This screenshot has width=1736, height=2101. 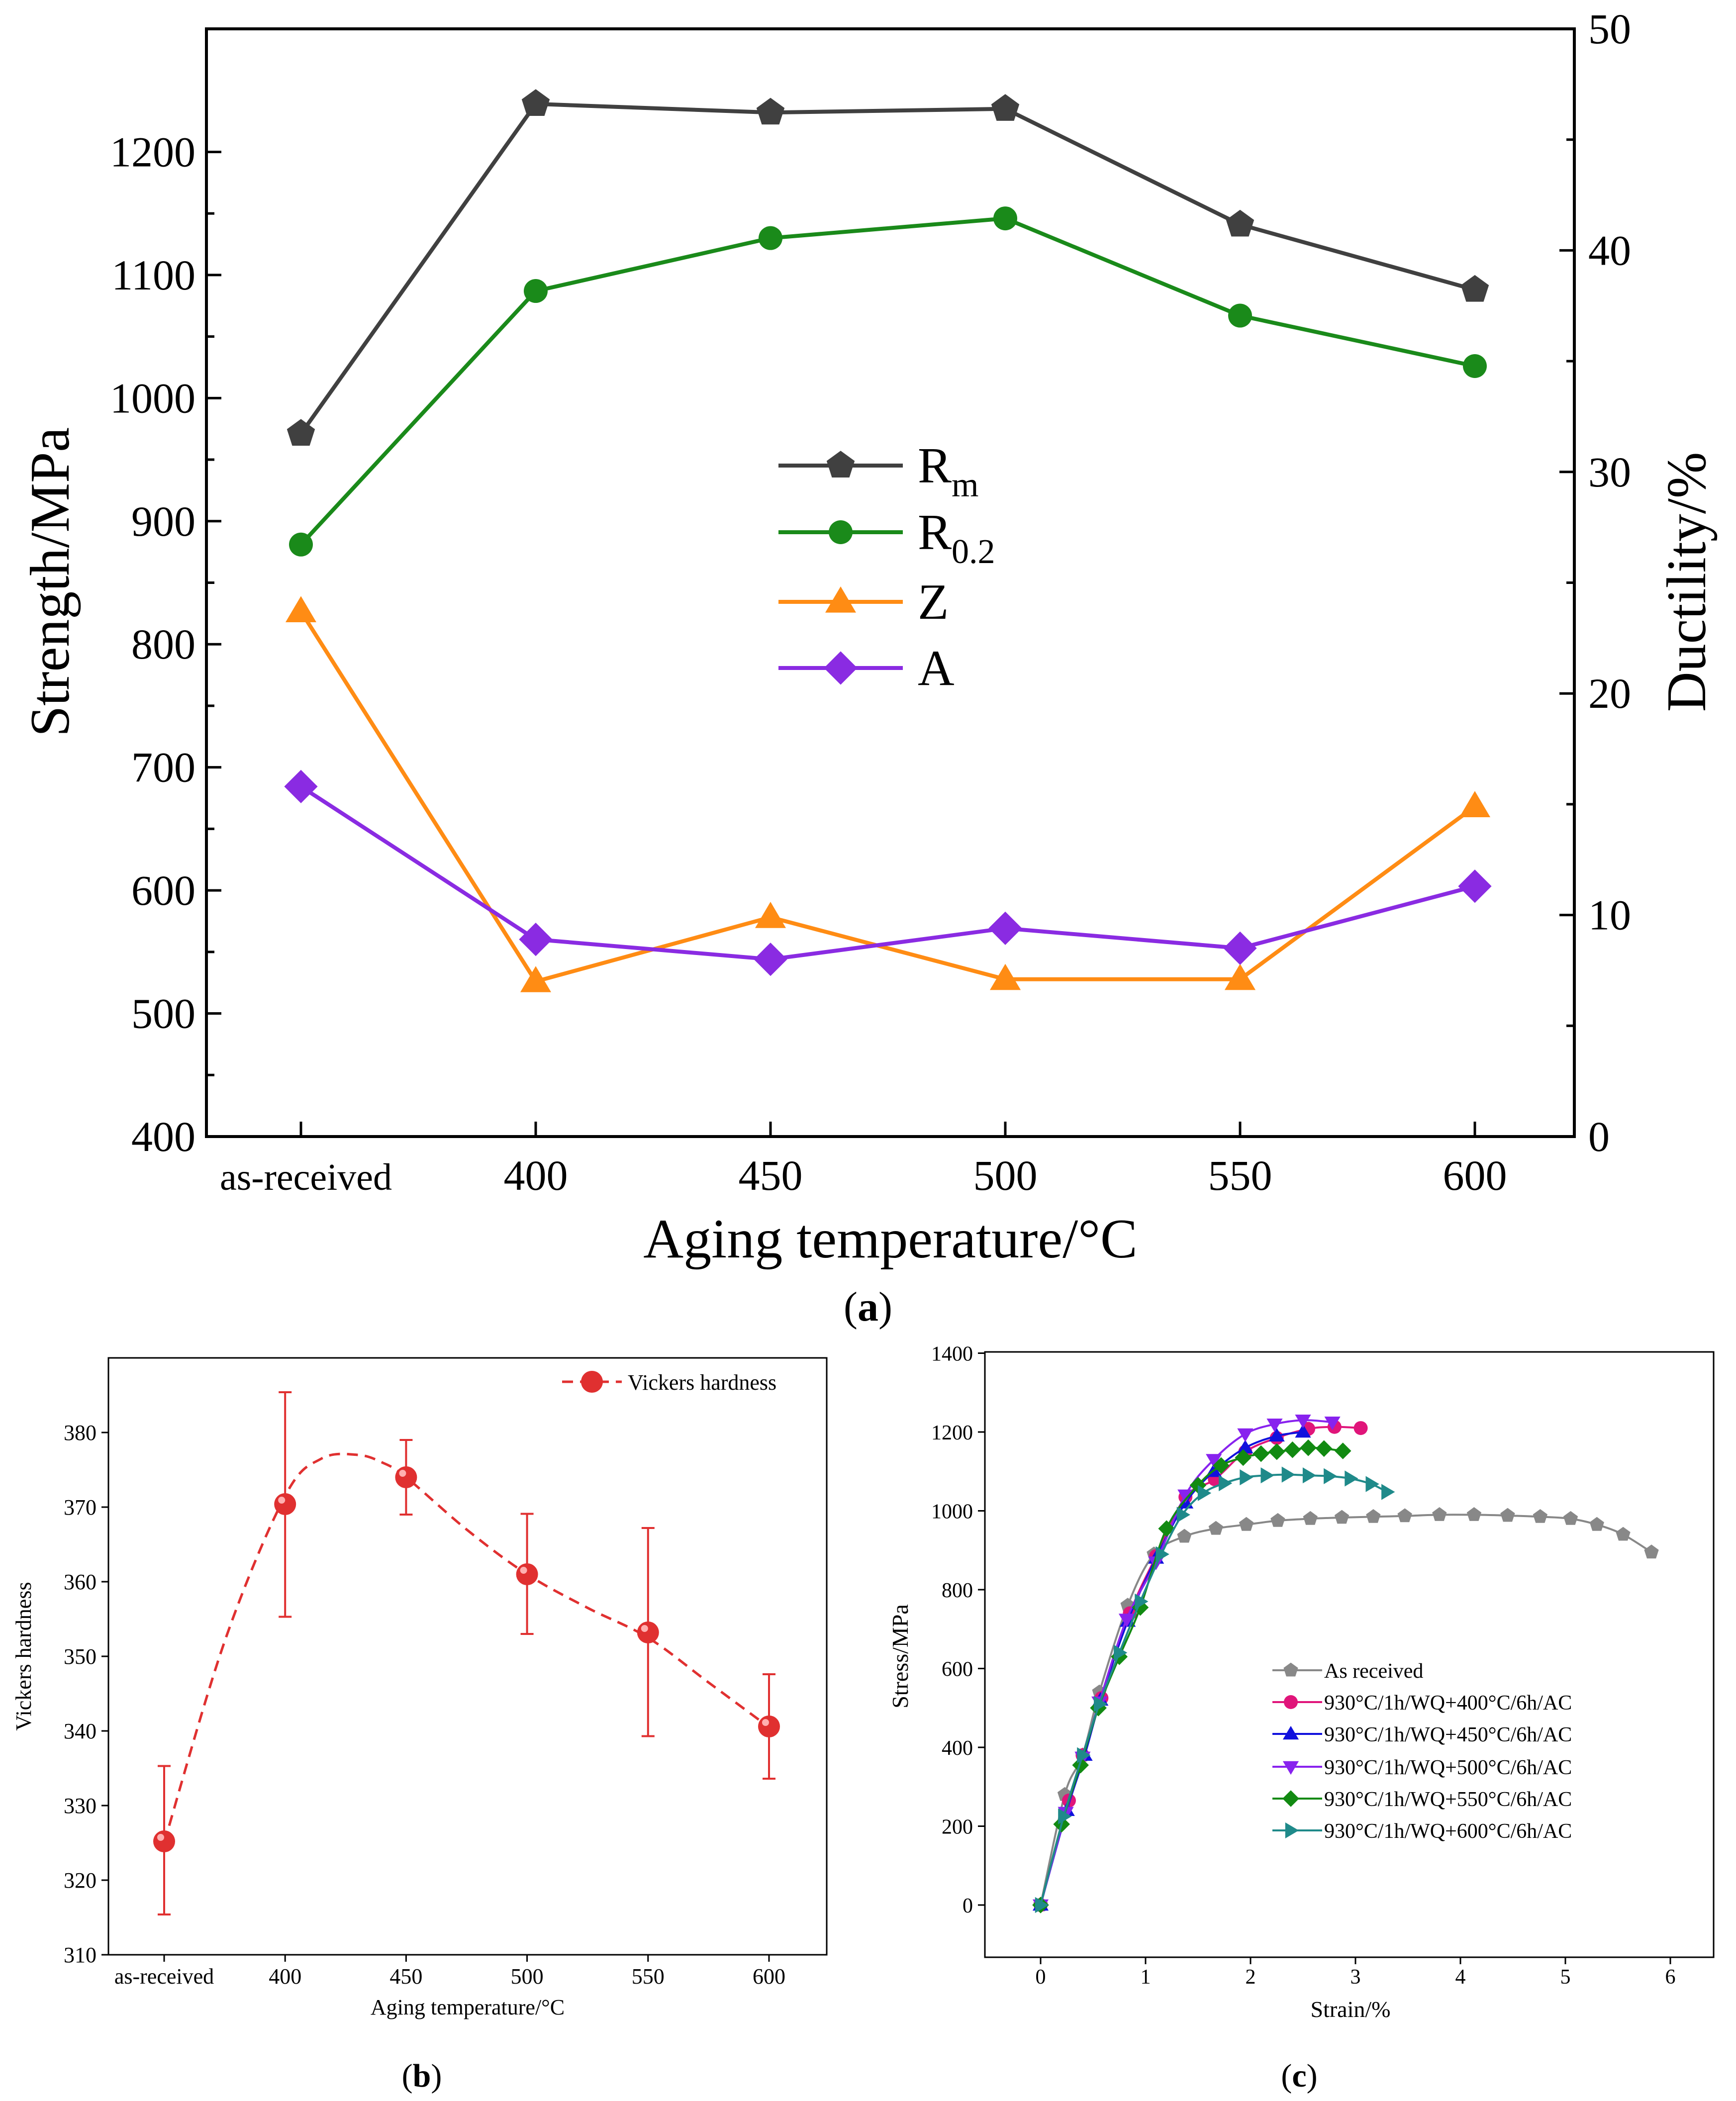 I want to click on y-left-tick-label: 500, so click(x=163, y=1014).